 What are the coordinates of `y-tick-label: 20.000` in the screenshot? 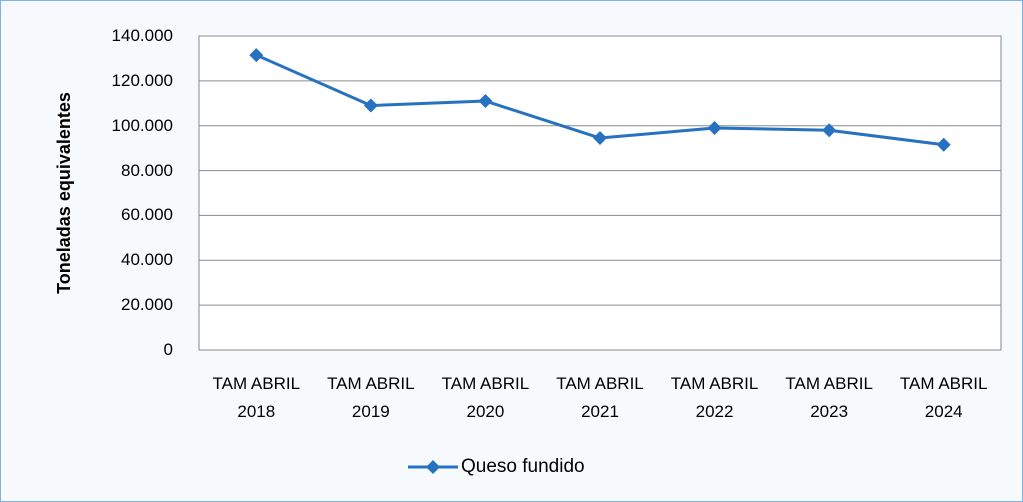 It's located at (147, 305).